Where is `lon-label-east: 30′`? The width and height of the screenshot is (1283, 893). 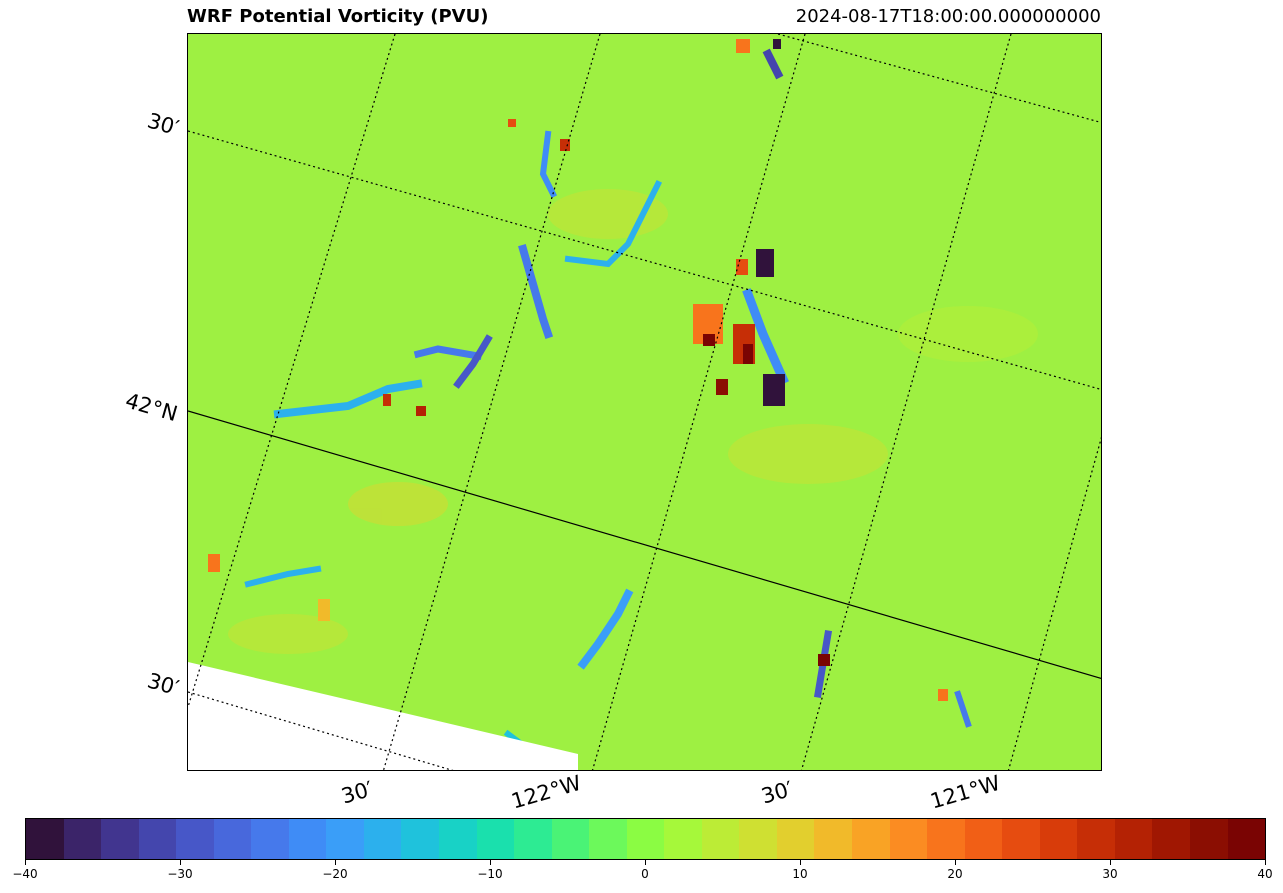 lon-label-east: 30′ is located at coordinates (777, 792).